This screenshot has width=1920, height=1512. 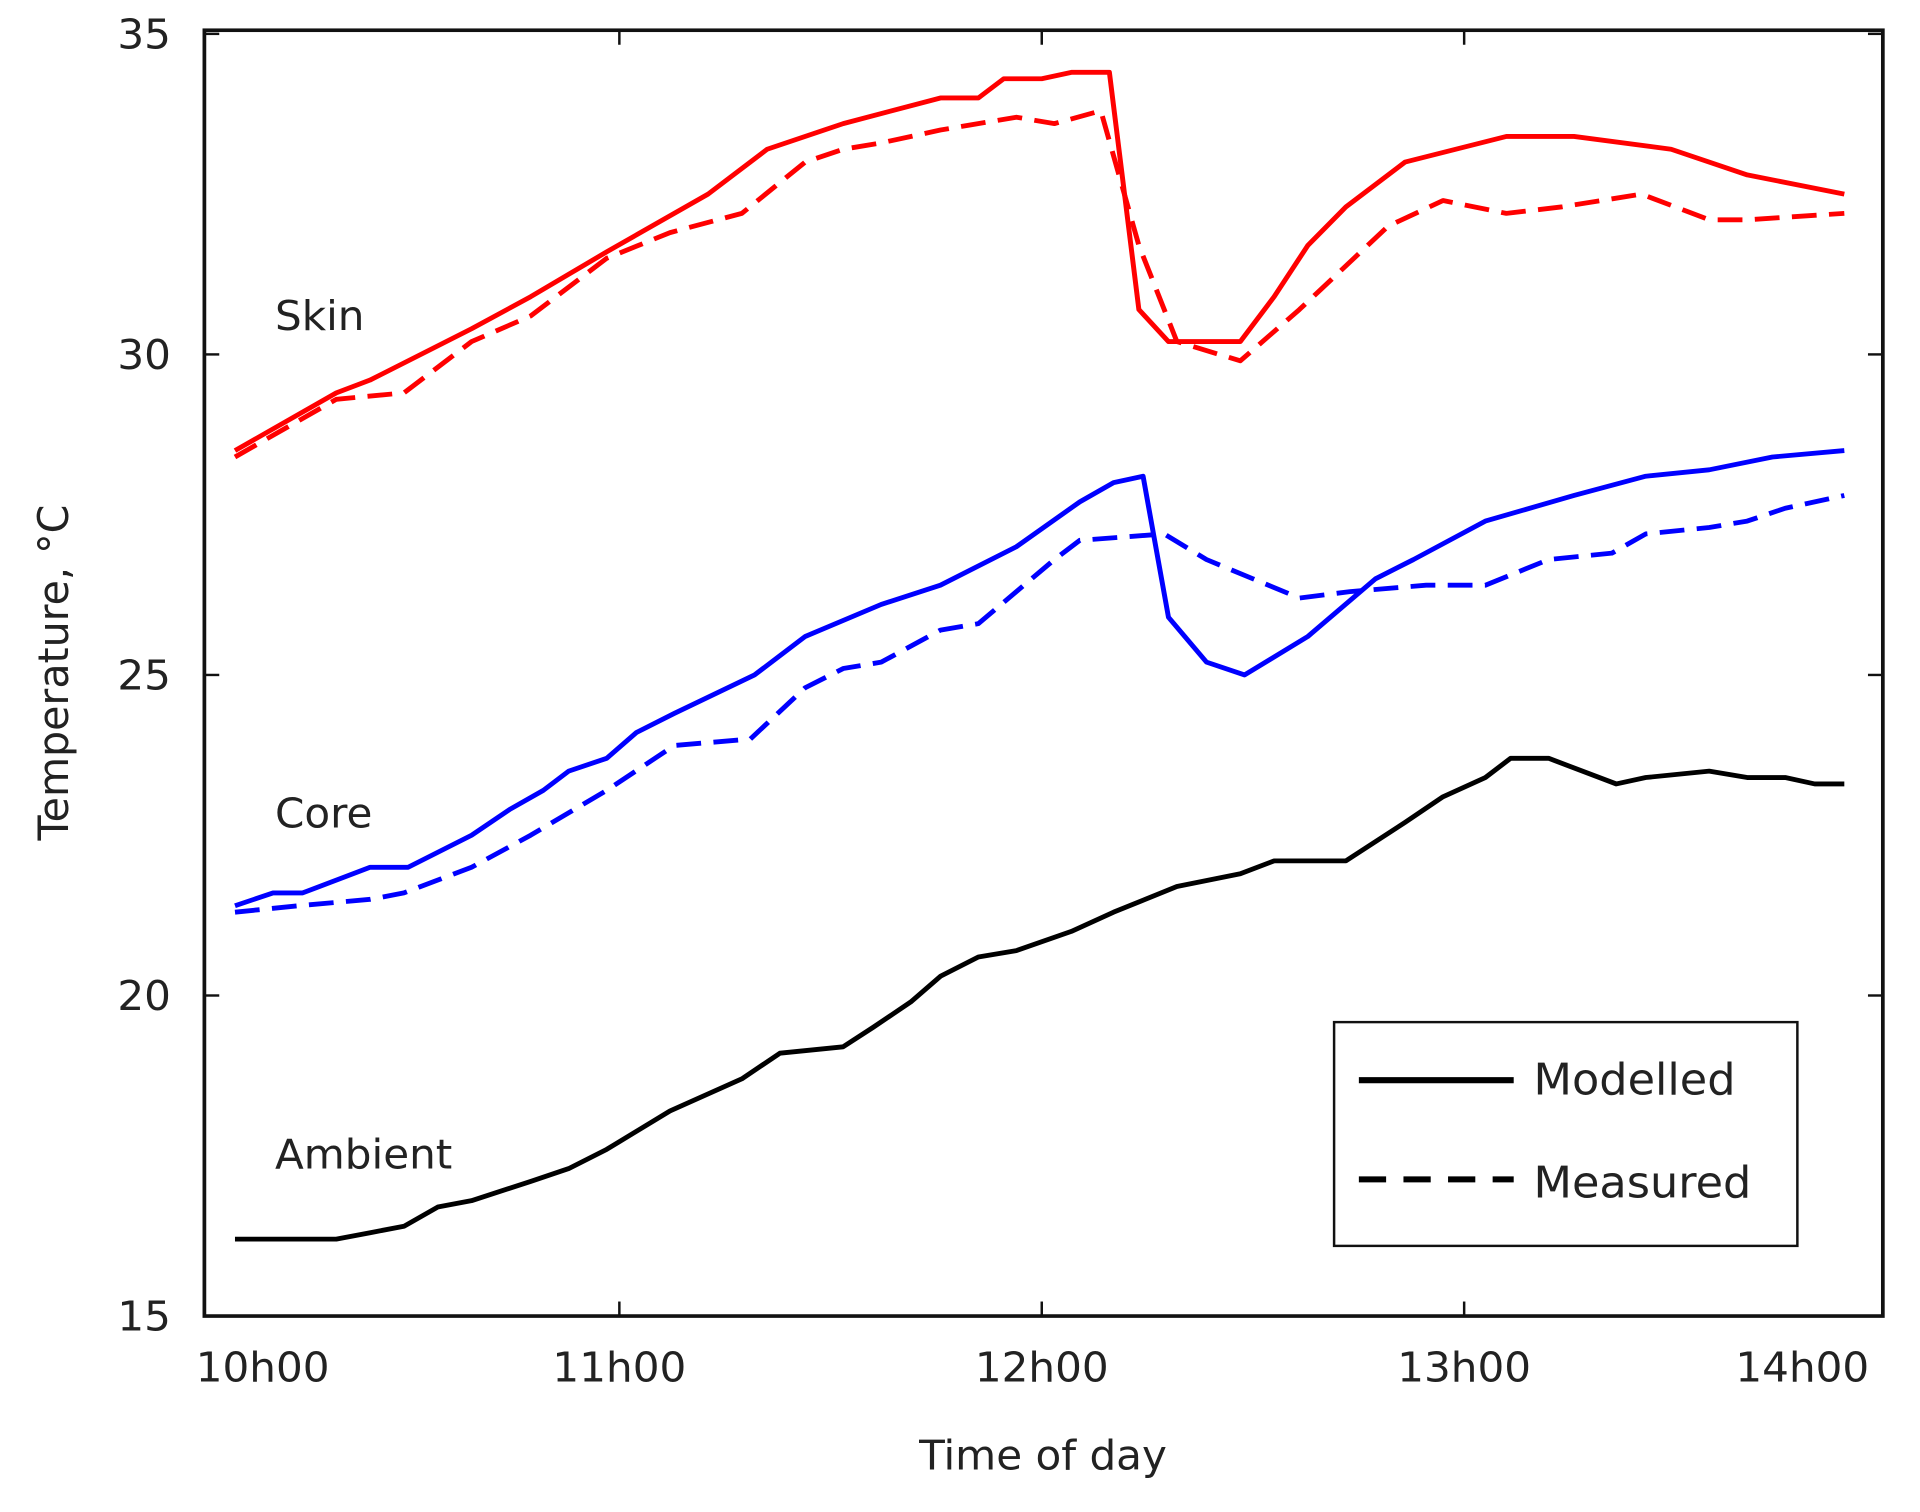 I want to click on y-axis-label: Temperature, °C, so click(x=54, y=673).